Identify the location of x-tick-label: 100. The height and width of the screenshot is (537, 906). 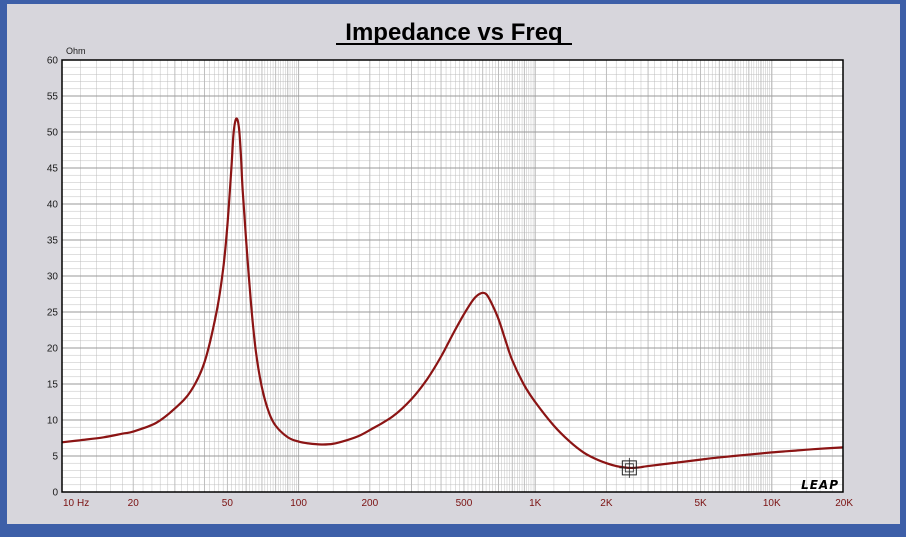
(298, 503).